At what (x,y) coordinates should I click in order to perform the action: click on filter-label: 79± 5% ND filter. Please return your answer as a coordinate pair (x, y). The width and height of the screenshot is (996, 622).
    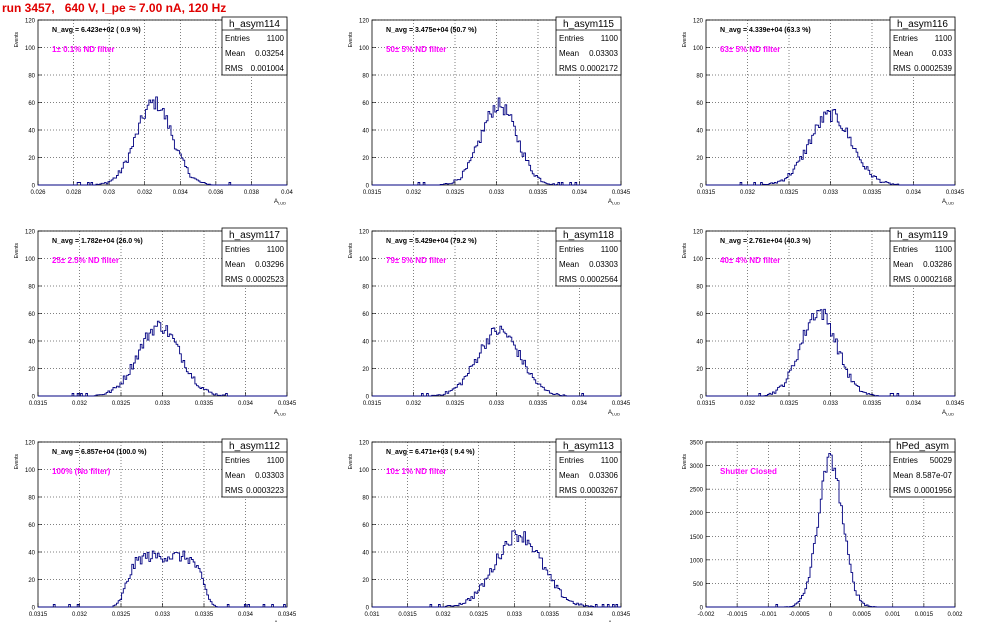
    Looking at the image, I should click on (416, 260).